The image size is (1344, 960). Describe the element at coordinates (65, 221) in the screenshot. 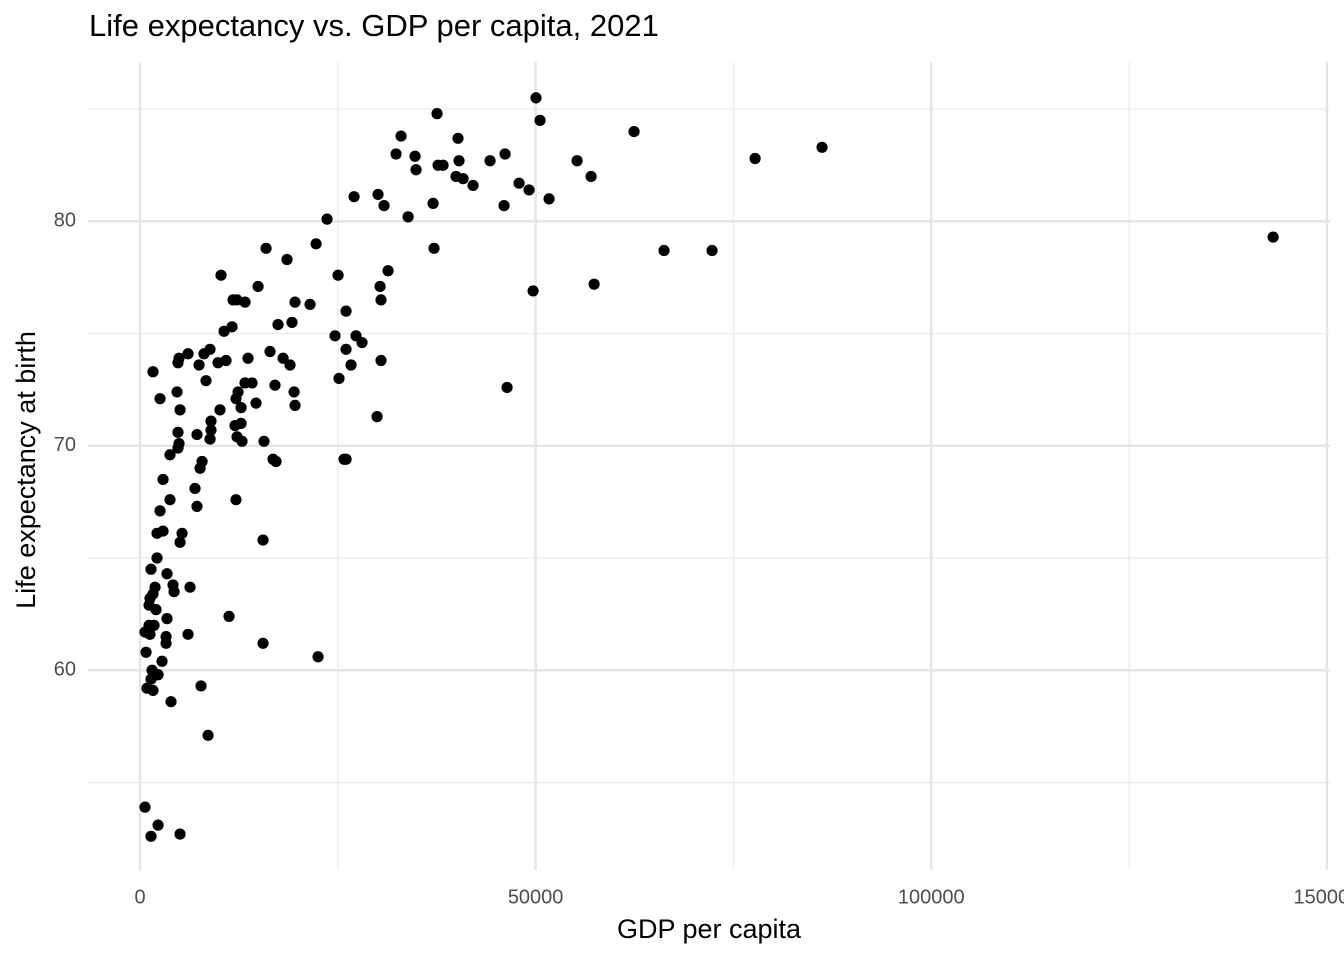

I see `y-tick-label: 80` at that location.